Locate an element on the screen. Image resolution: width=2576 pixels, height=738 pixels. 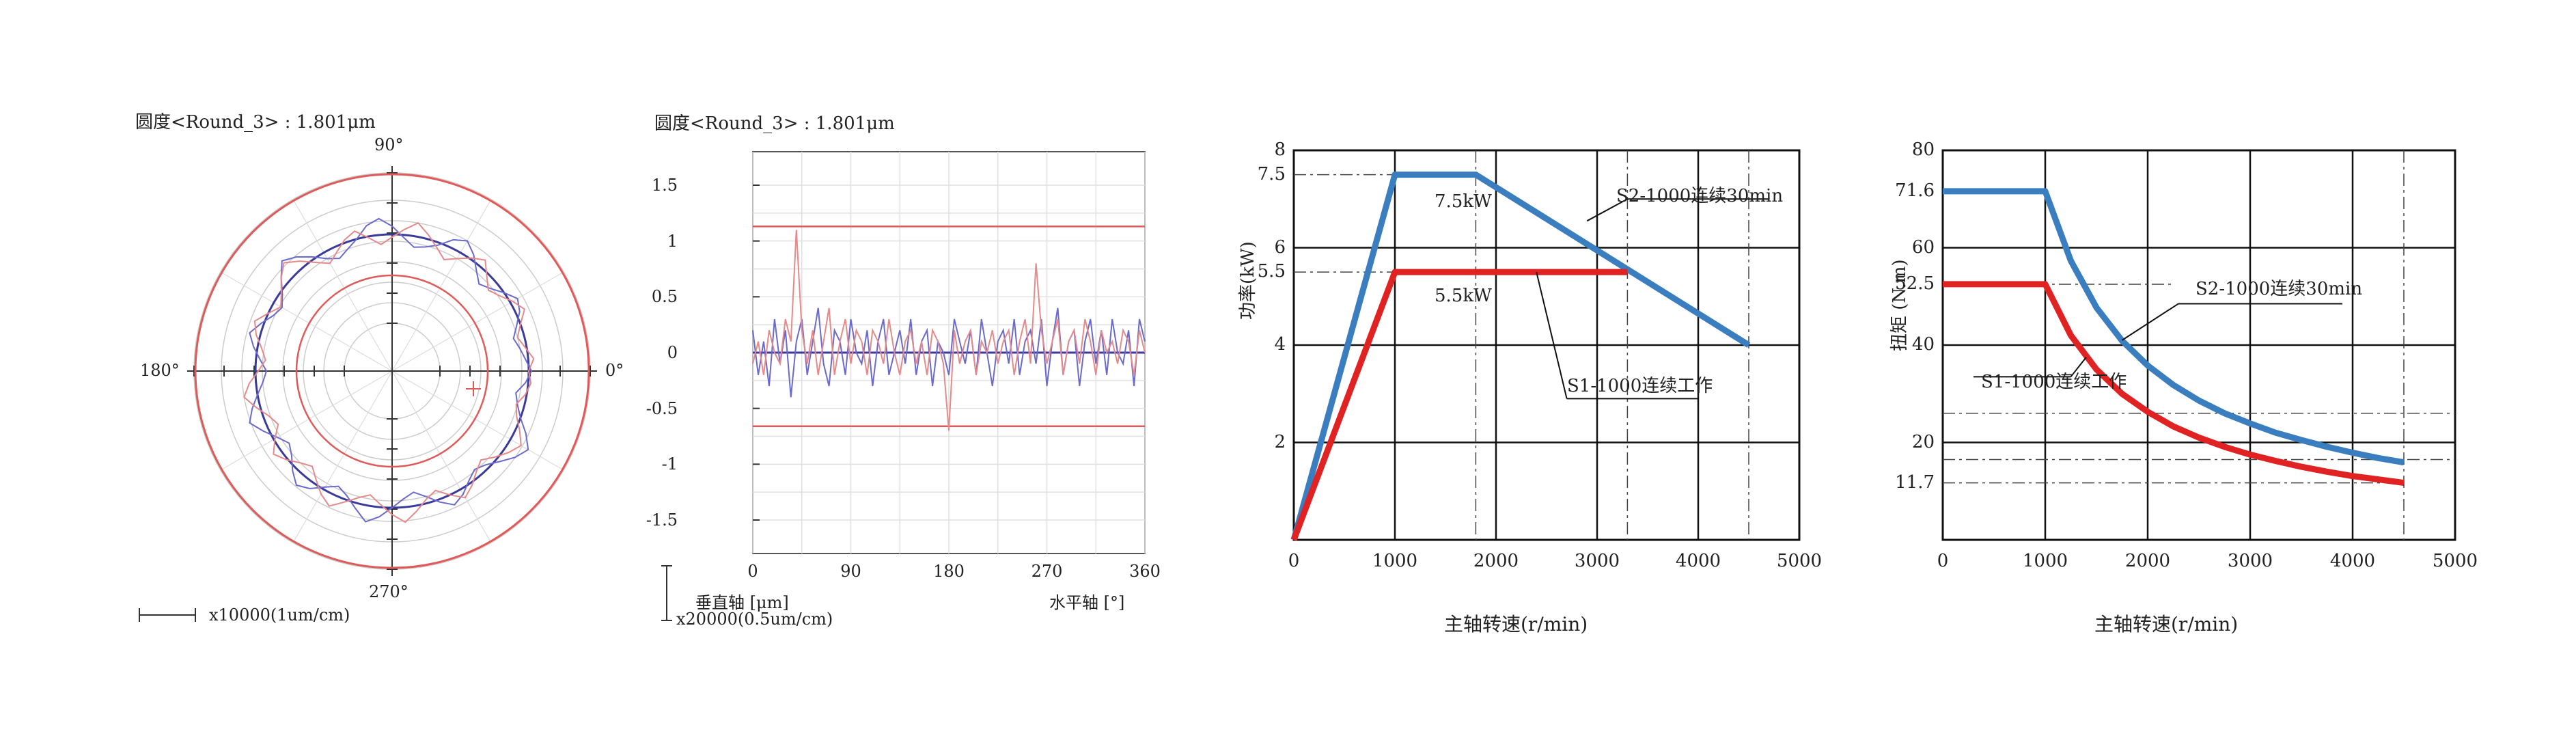
linear-xlabel: 水平轴 [°] is located at coordinates (1087, 602).